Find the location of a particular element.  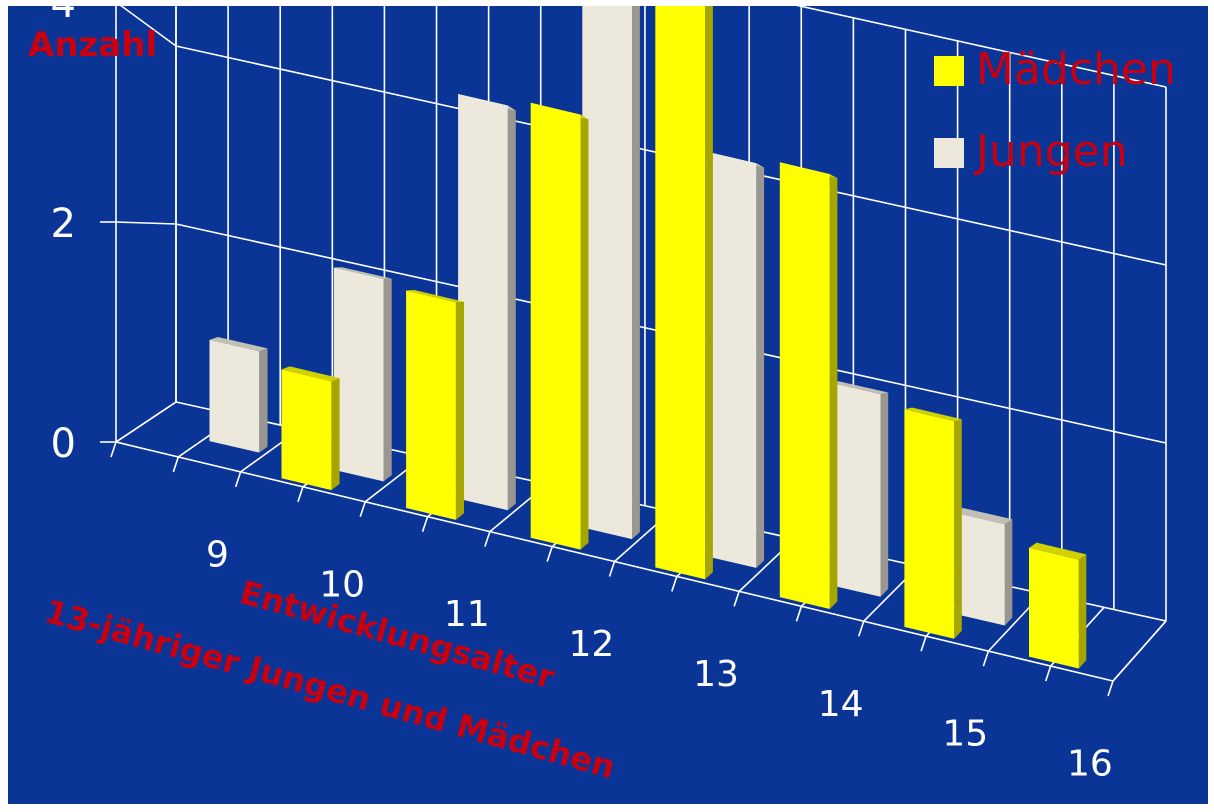

legend-swatch-jungen is located at coordinates (949, 153).